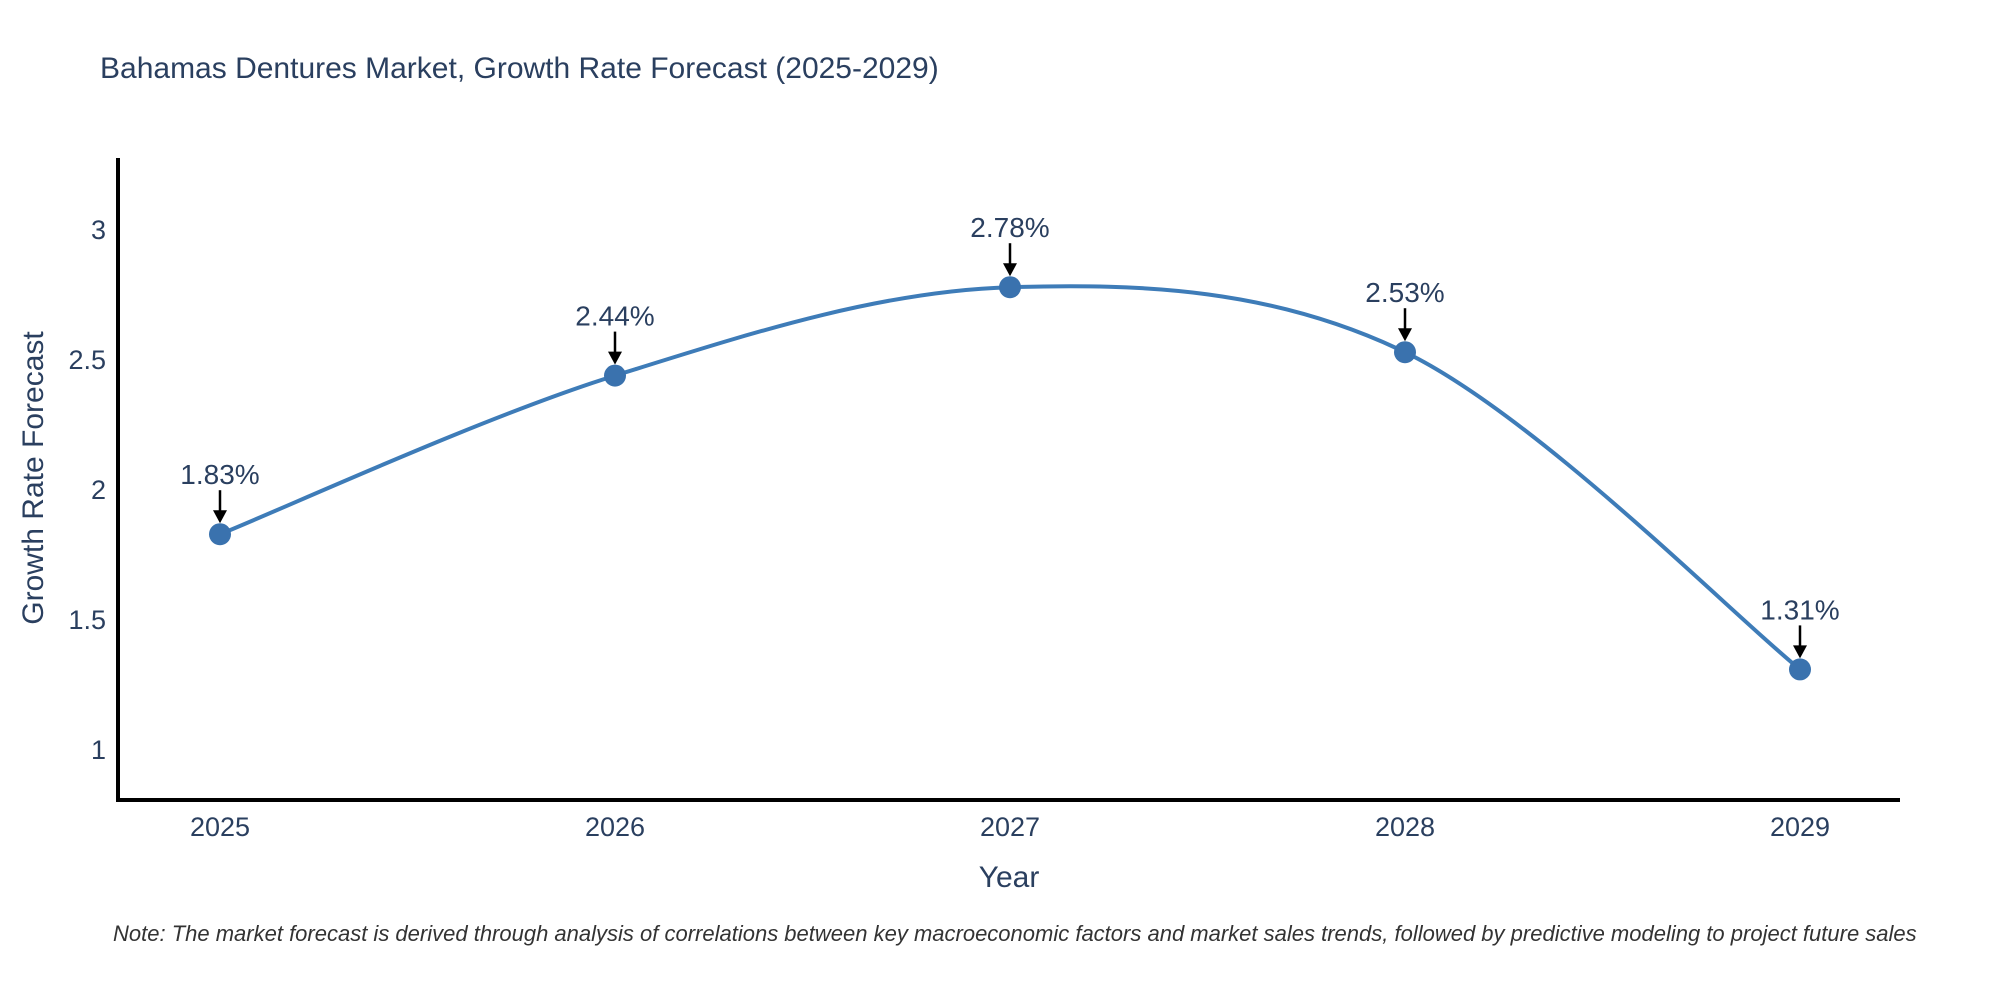 The image size is (2000, 1000). What do you see at coordinates (1800, 827) in the screenshot?
I see `x-tick-label: 2029` at bounding box center [1800, 827].